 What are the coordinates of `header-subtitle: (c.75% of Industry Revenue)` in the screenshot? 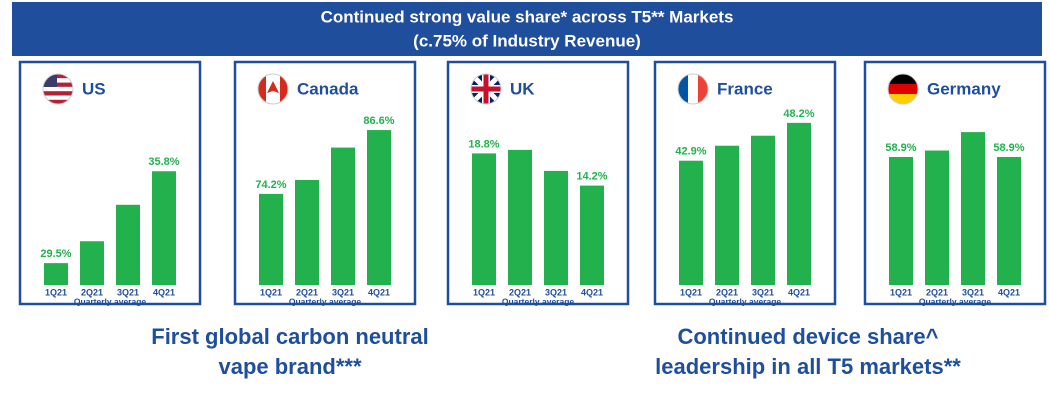 It's located at (527, 40).